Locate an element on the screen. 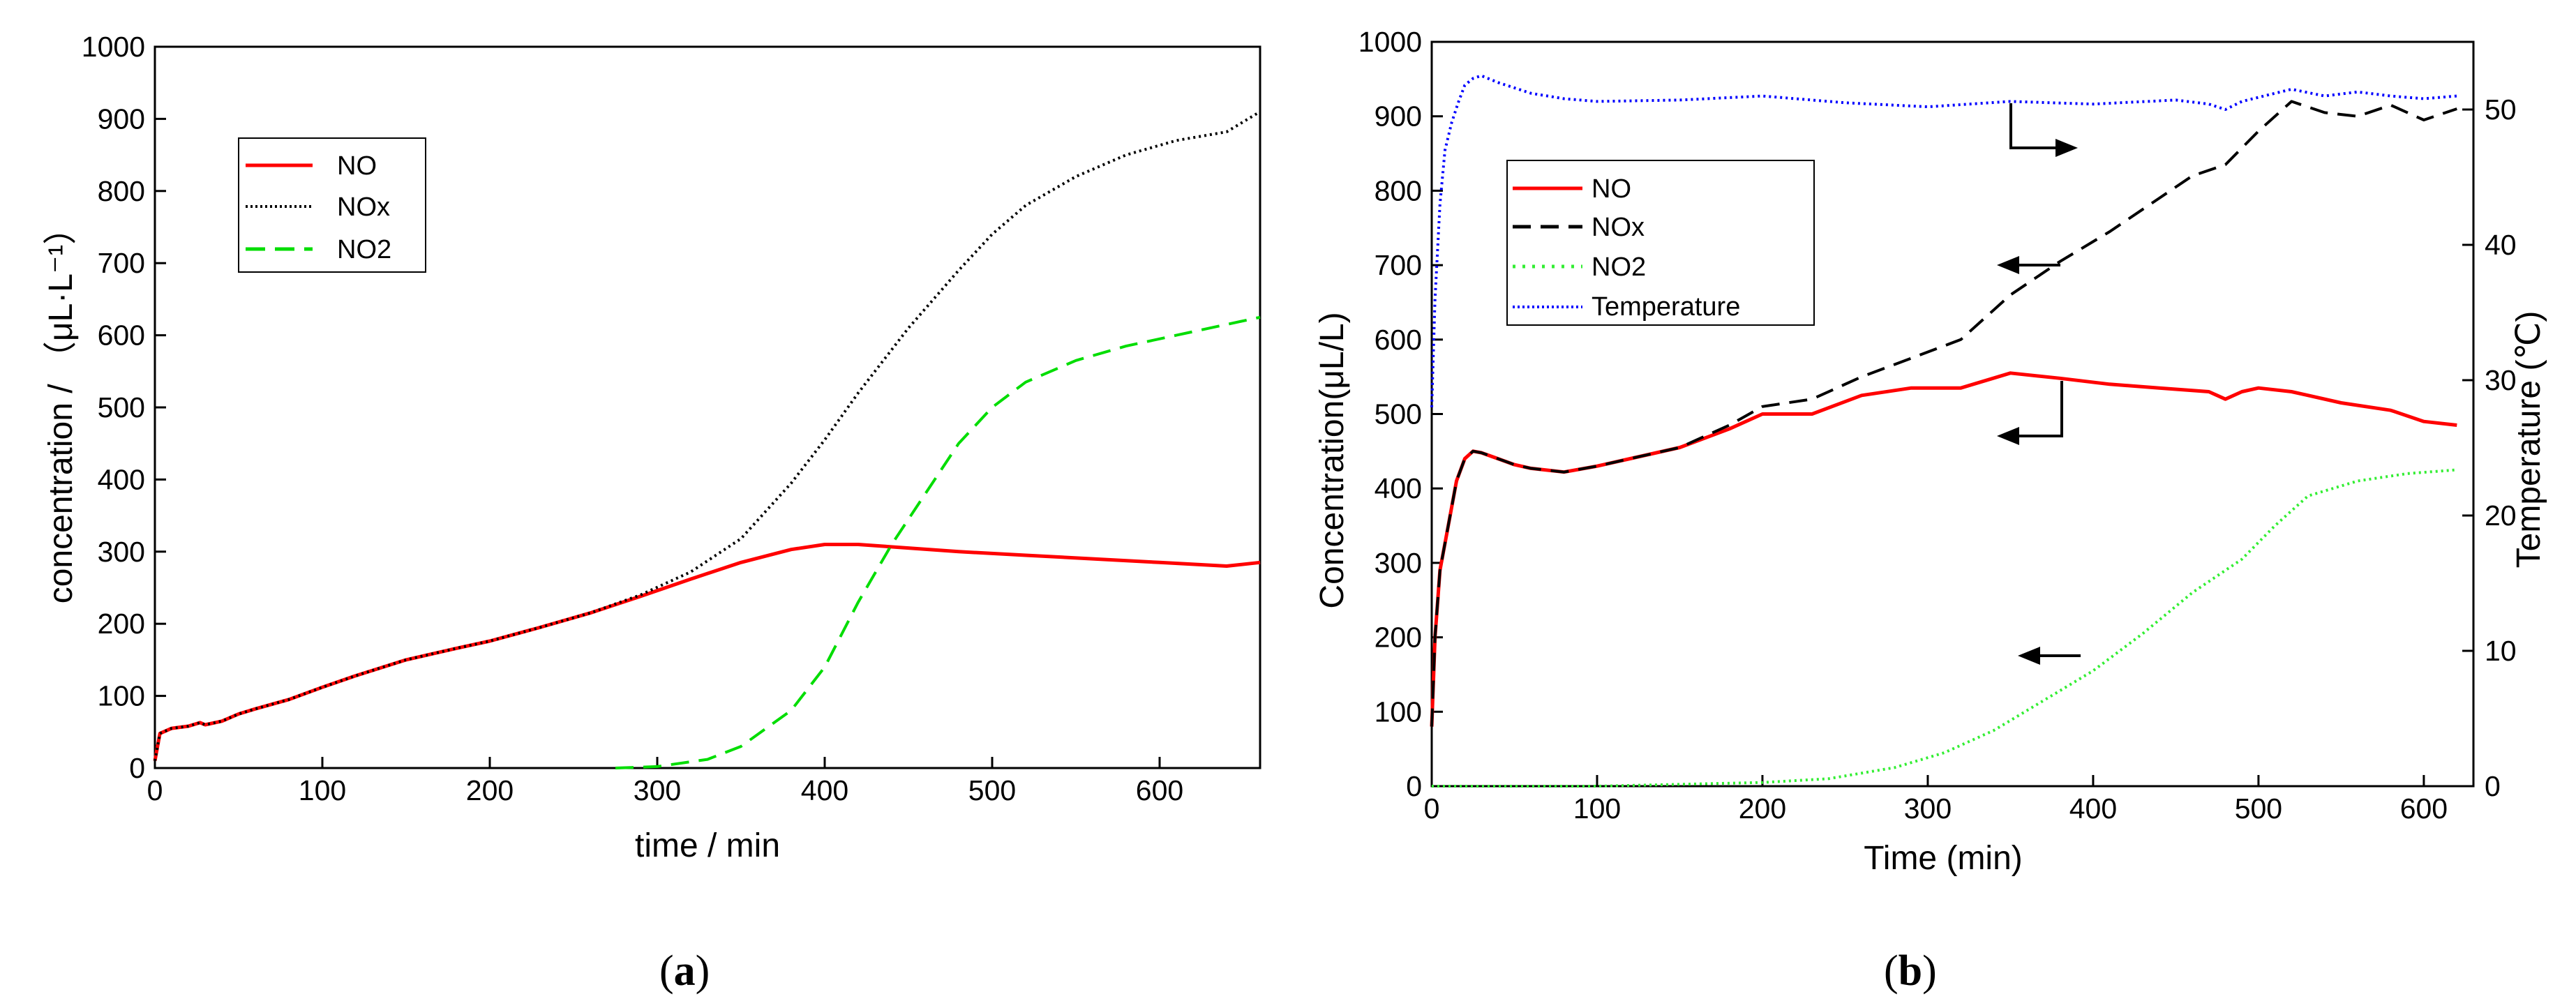 This screenshot has height=1008, width=2576. legend-a: NO NOx NO2 is located at coordinates (332, 205).